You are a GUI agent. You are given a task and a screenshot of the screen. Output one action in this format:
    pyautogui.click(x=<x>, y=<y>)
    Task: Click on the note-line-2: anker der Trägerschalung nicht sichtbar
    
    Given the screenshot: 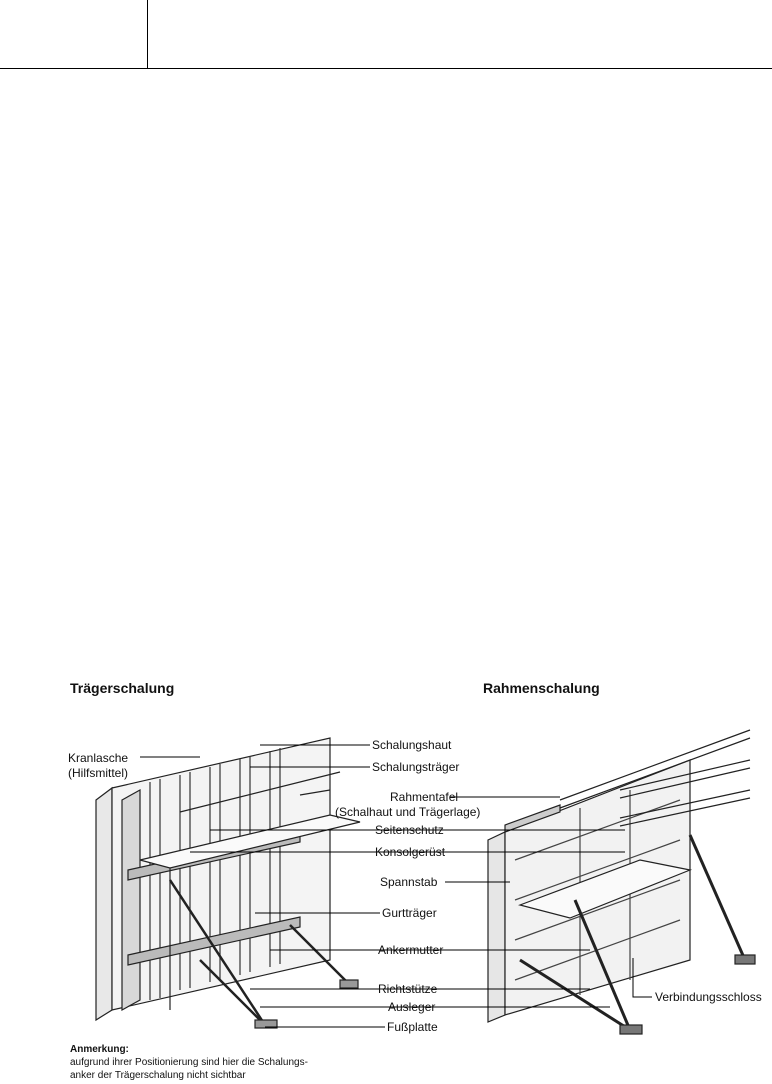 What is the action you would take?
    pyautogui.click(x=158, y=1075)
    